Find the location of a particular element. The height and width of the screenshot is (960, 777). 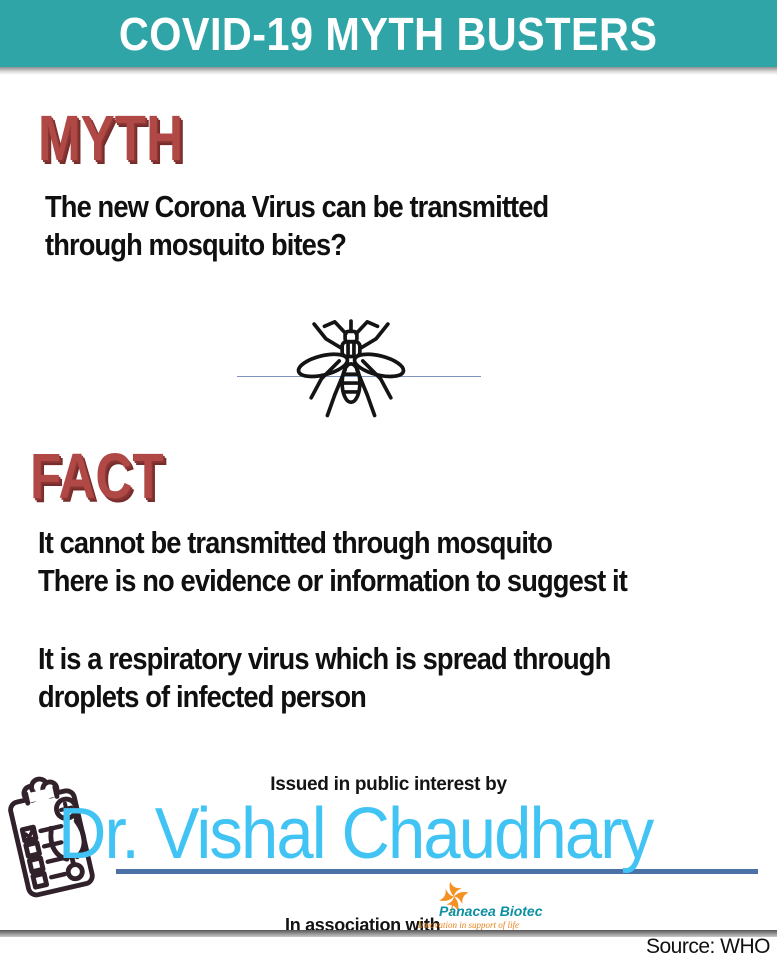

fact-statement-2-line2: droplets of infected person is located at coordinates (202, 696).